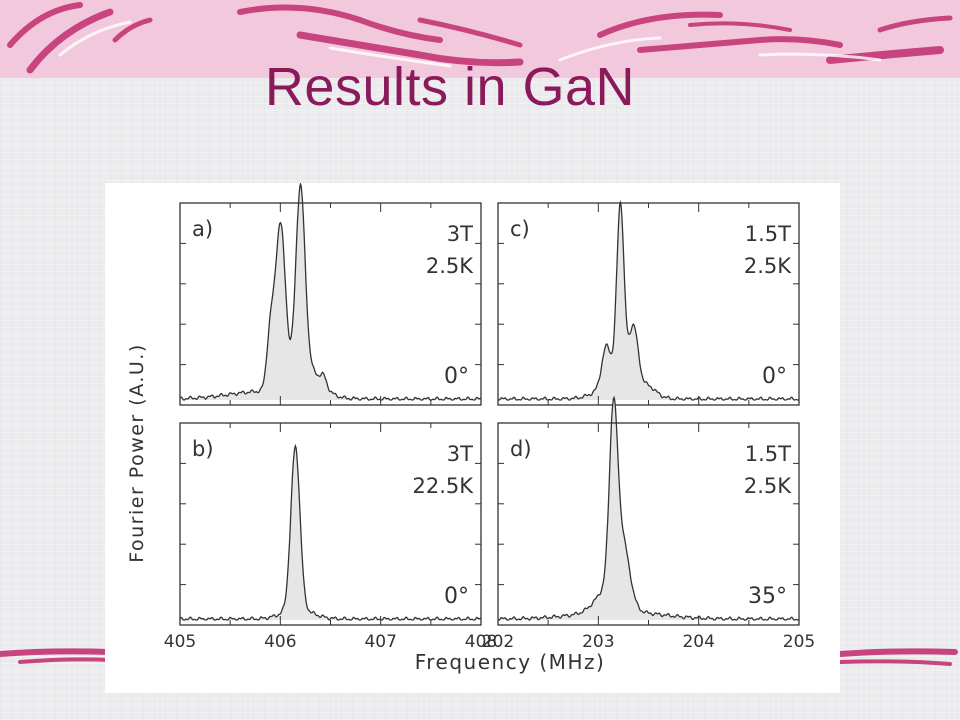  I want to click on angle-label-b: 0°, so click(456, 596).